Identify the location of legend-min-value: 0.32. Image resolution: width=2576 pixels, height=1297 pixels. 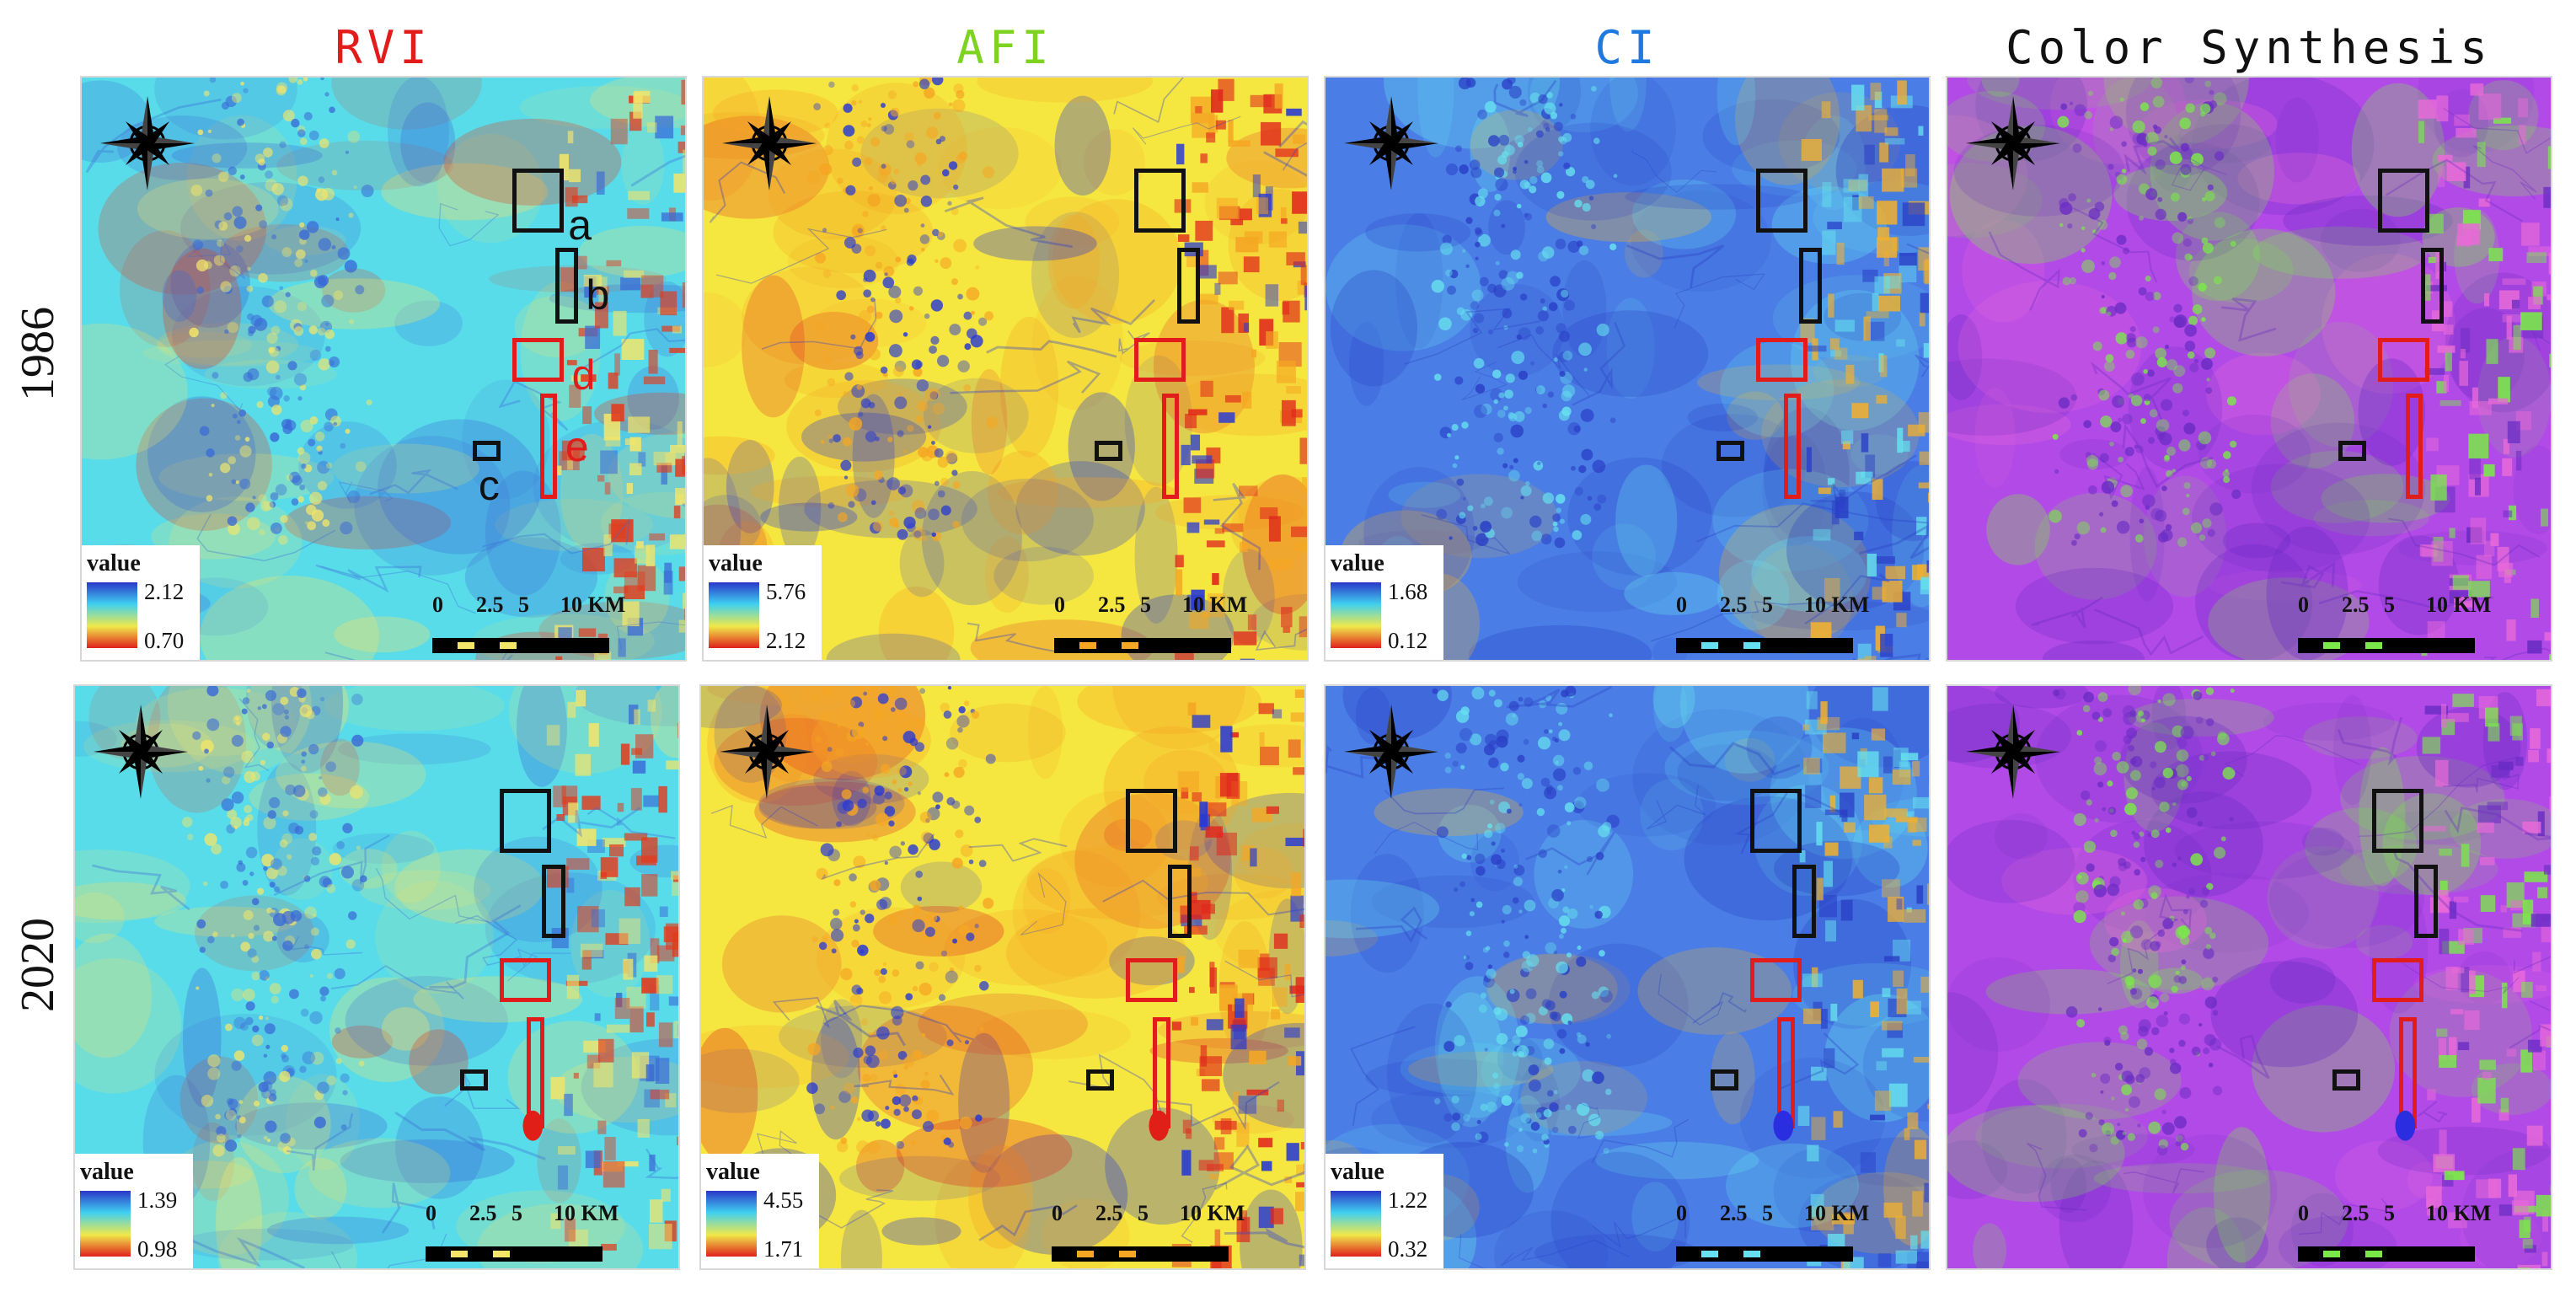
(1408, 1249).